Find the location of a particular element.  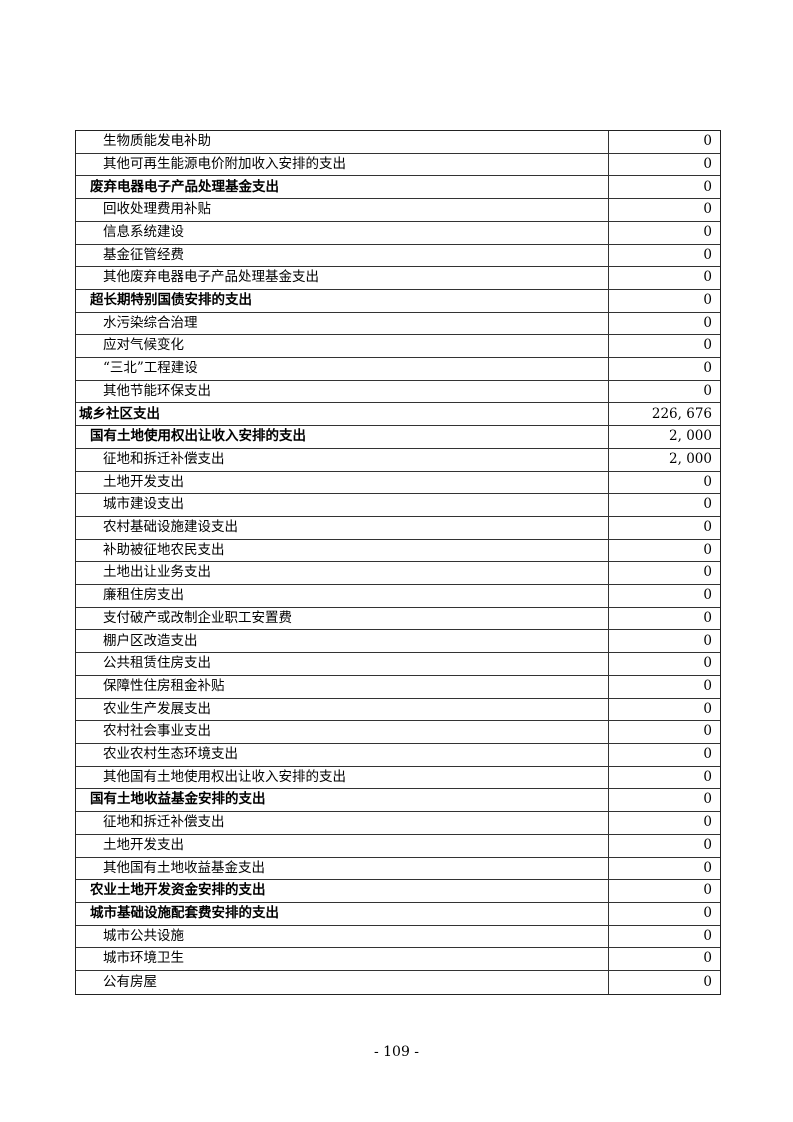

table-row: 公有房屋 0 is located at coordinates (398, 982).